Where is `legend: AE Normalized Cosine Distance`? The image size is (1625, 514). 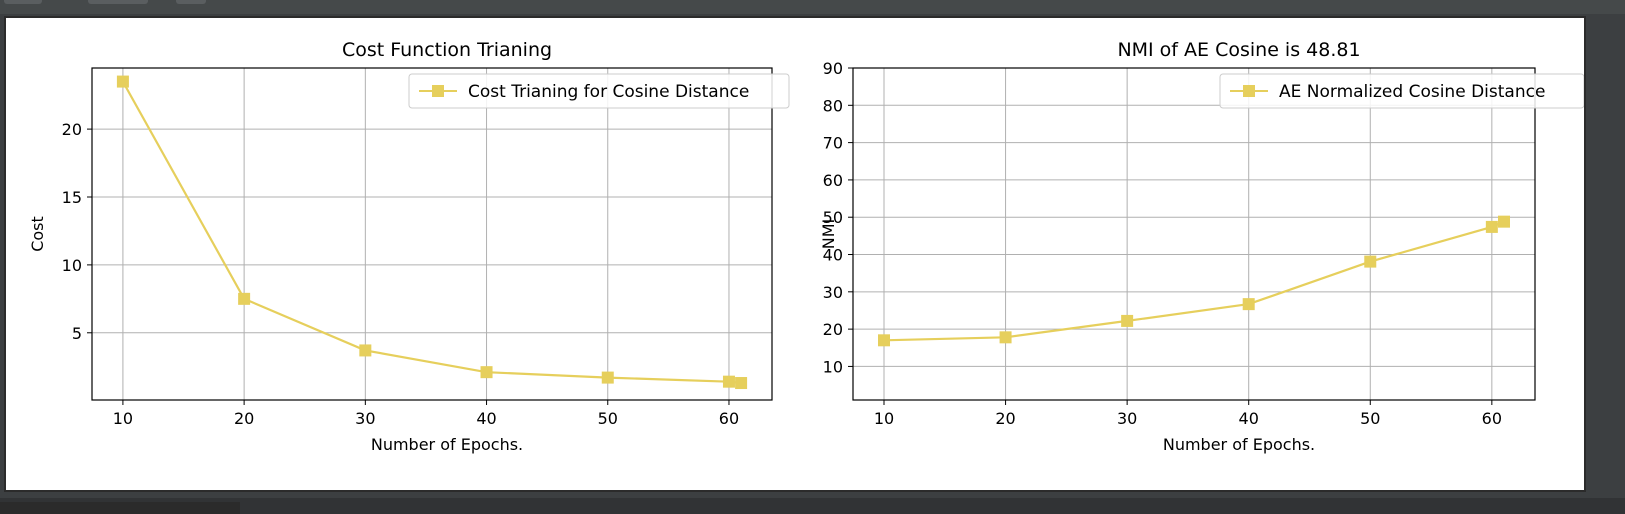 legend: AE Normalized Cosine Distance is located at coordinates (1402, 91).